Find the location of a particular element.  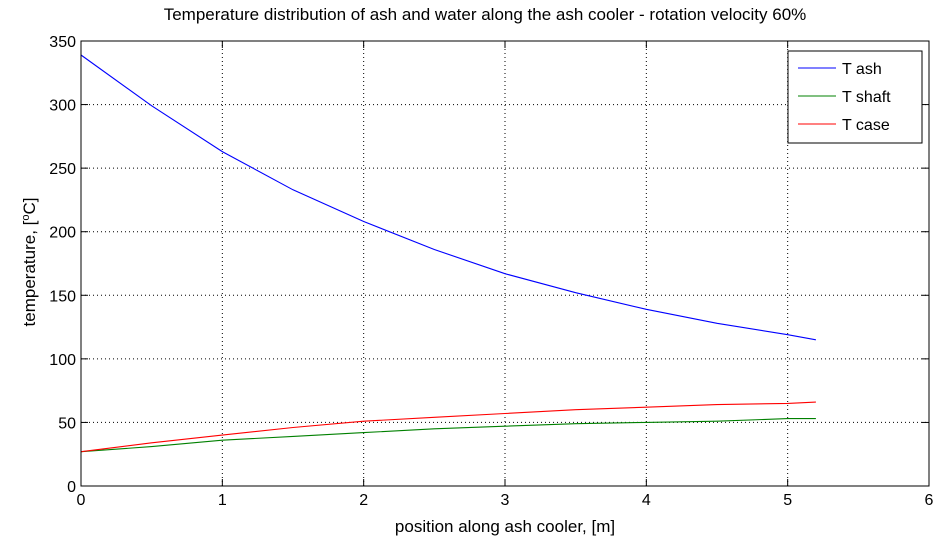

series-line-t-case is located at coordinates (448, 427).